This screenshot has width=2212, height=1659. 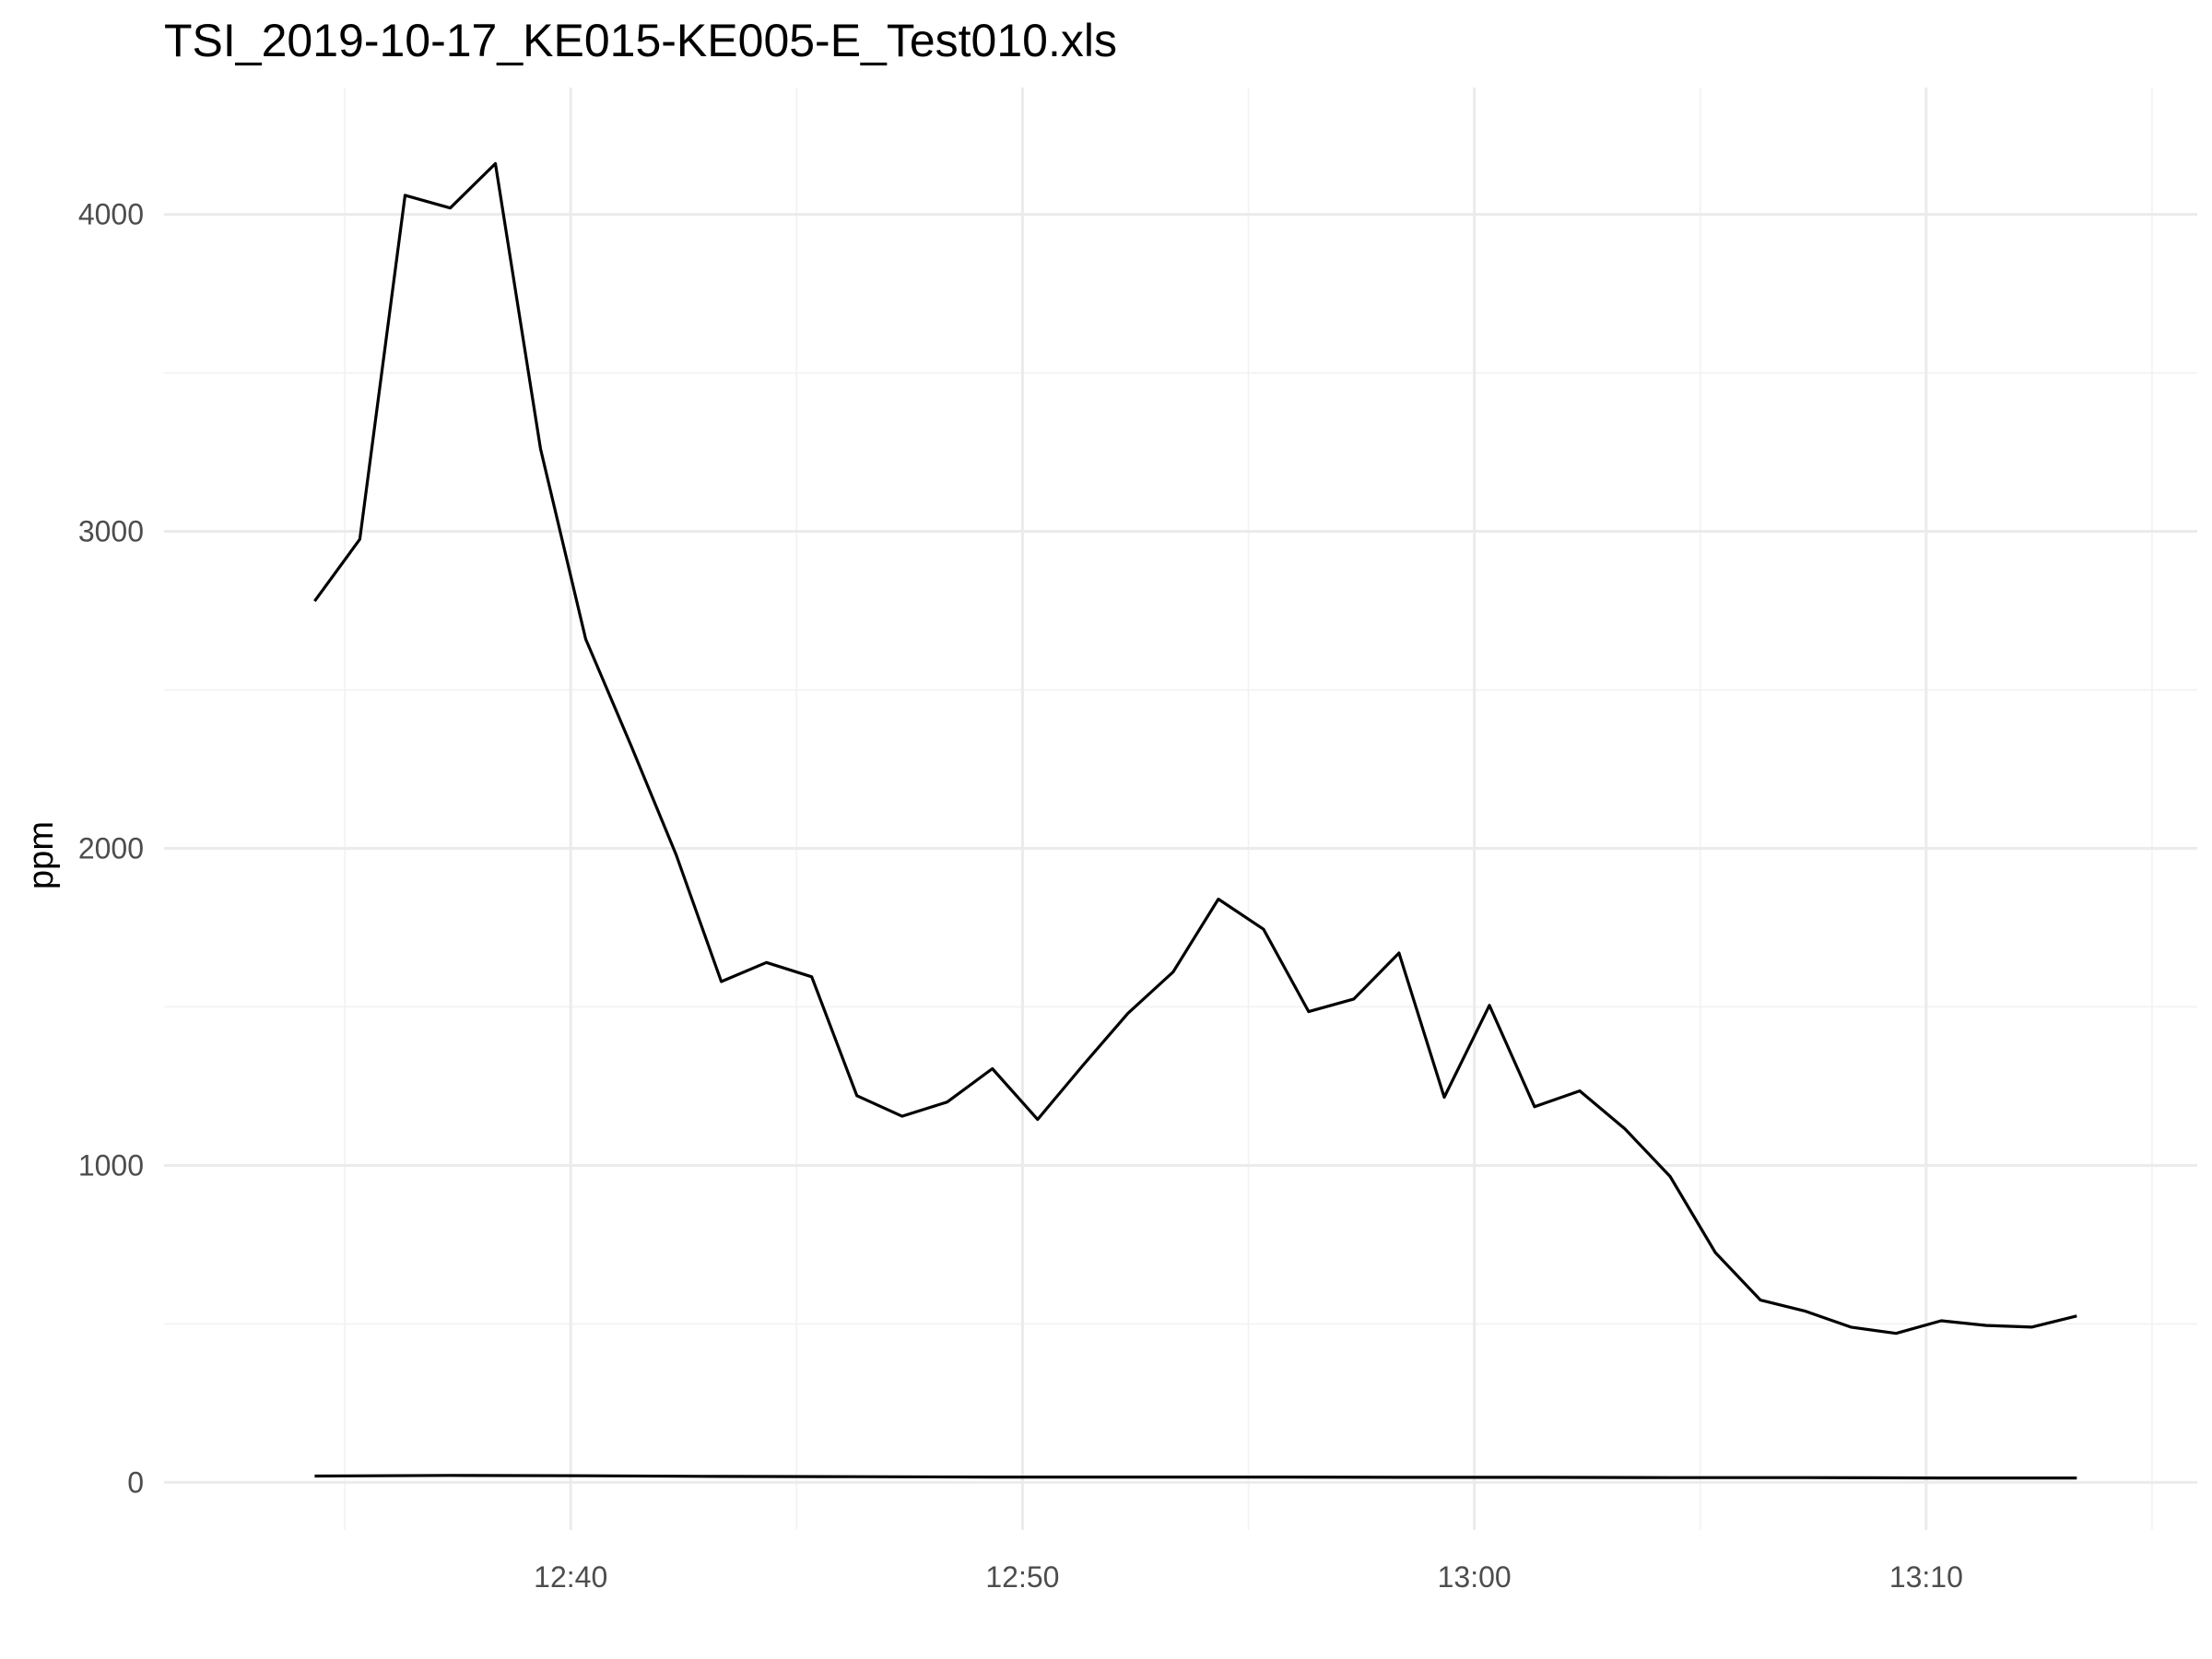 I want to click on x-tick-labels: 12:40 12:50 13:00 13:10, so click(x=1248, y=1577).